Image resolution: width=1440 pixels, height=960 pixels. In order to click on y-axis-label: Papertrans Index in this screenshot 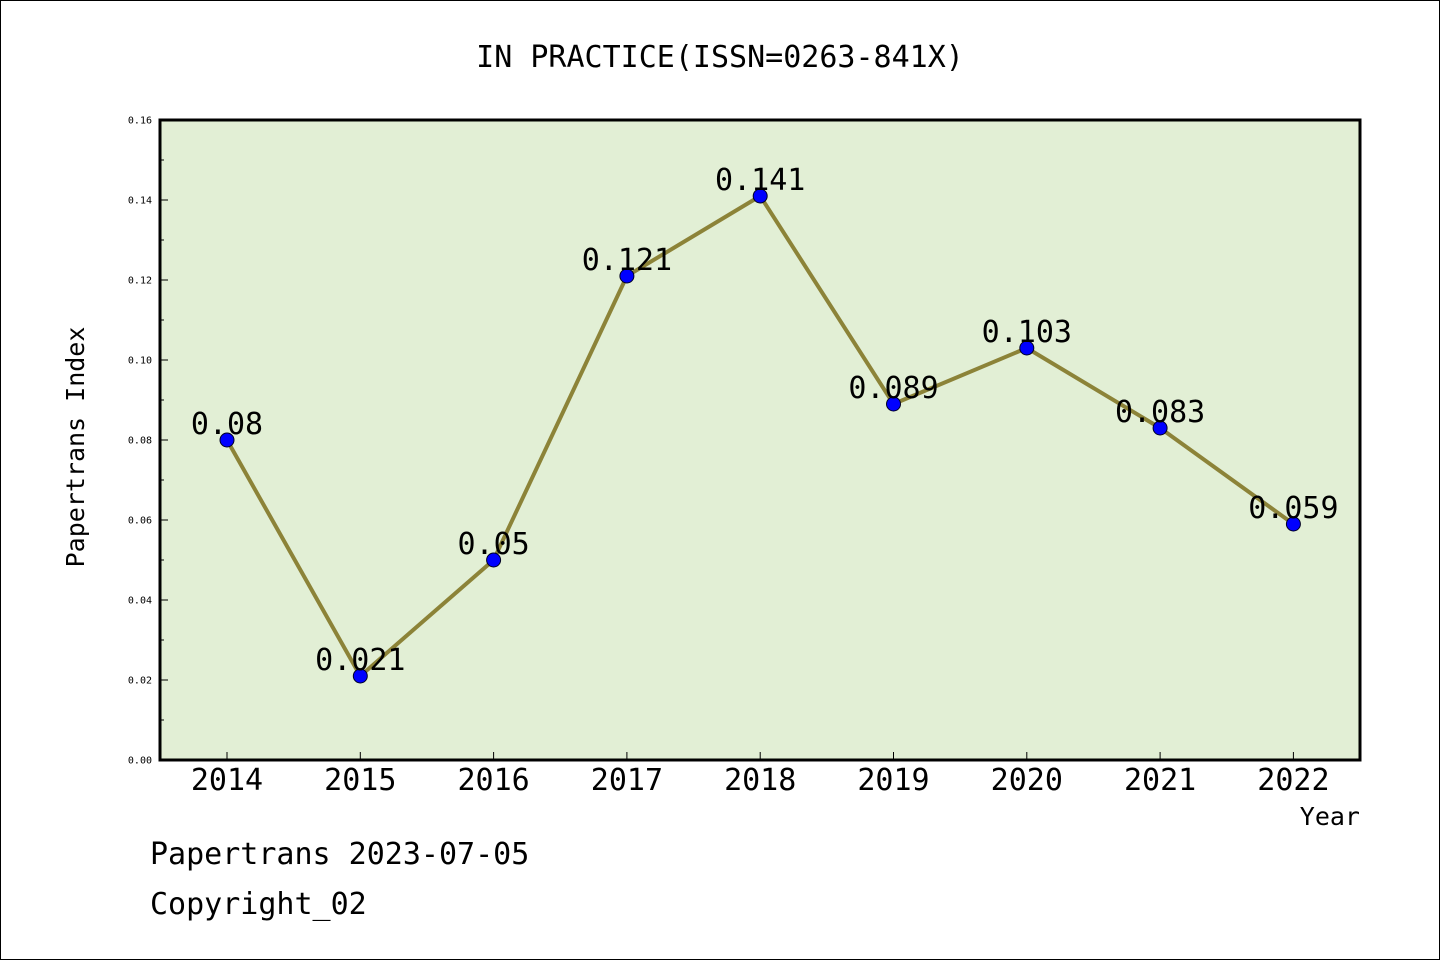, I will do `click(75, 447)`.